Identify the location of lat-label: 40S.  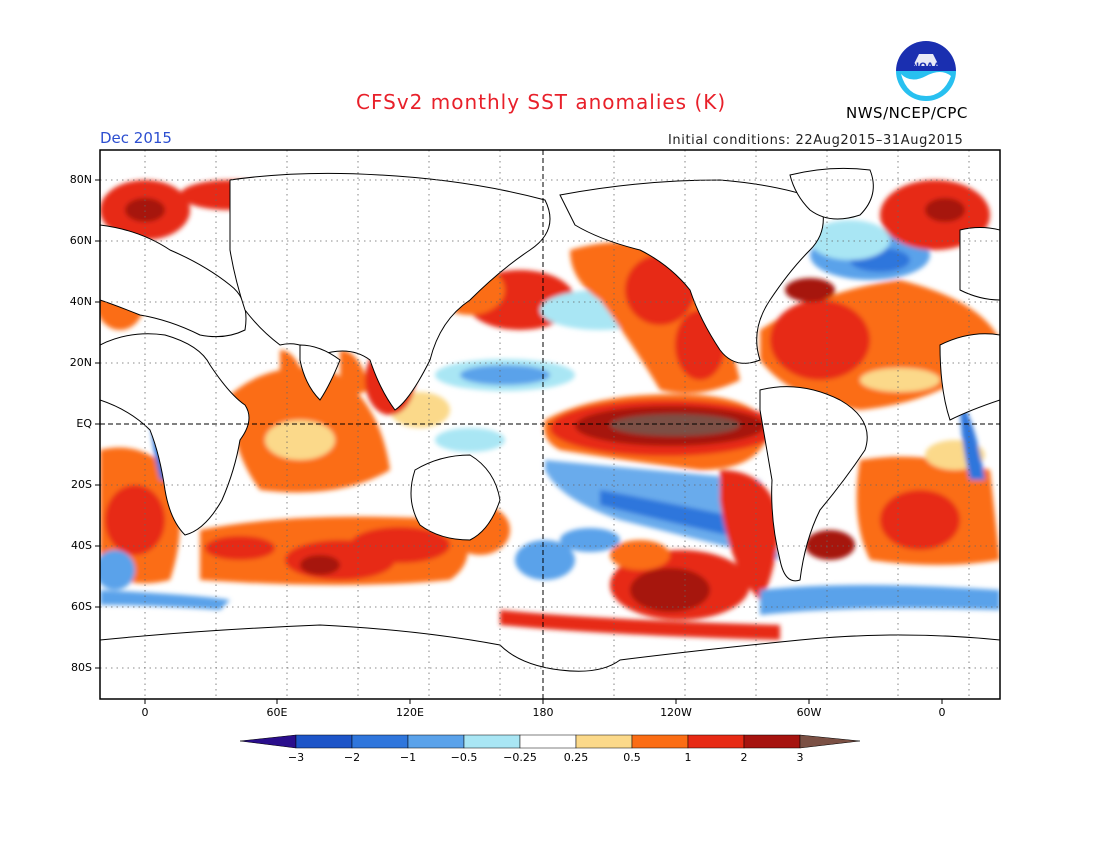
(81, 545).